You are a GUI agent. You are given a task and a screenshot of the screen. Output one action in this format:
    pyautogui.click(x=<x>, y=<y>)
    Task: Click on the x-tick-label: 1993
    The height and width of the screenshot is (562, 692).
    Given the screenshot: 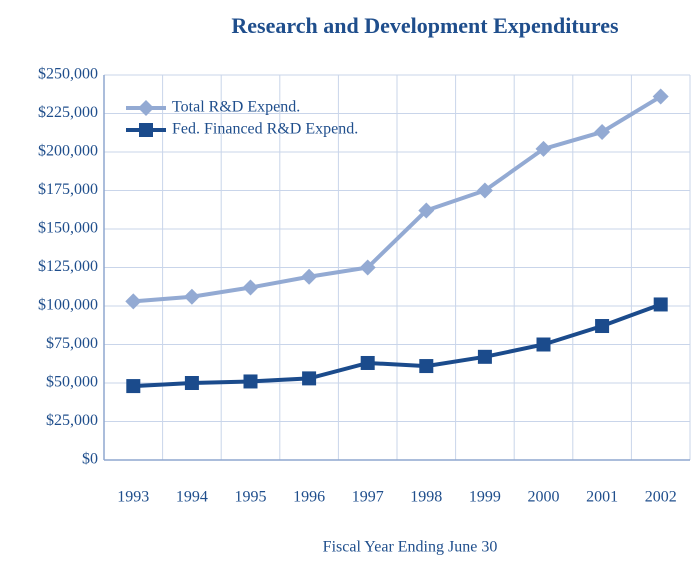 What is the action you would take?
    pyautogui.click(x=133, y=497)
    